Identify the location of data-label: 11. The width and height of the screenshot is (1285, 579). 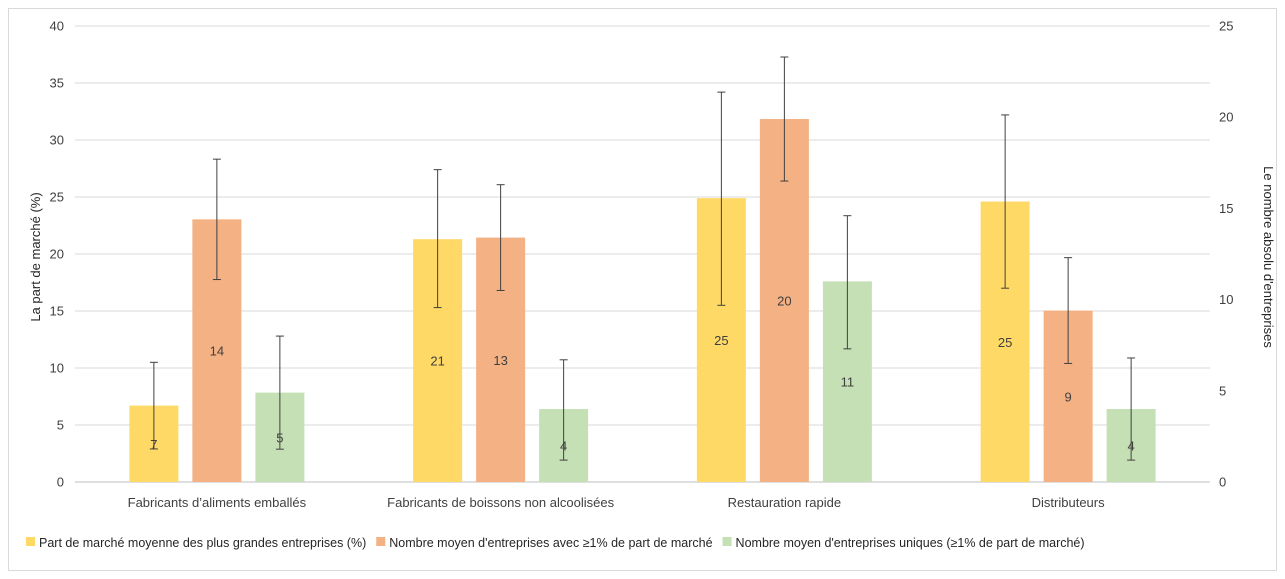
(848, 382).